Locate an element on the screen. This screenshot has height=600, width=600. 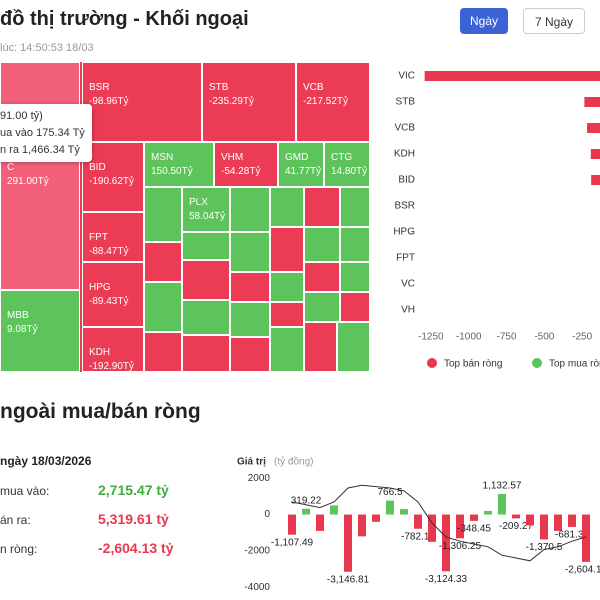
stat-label: án ra: is located at coordinates (15, 520).